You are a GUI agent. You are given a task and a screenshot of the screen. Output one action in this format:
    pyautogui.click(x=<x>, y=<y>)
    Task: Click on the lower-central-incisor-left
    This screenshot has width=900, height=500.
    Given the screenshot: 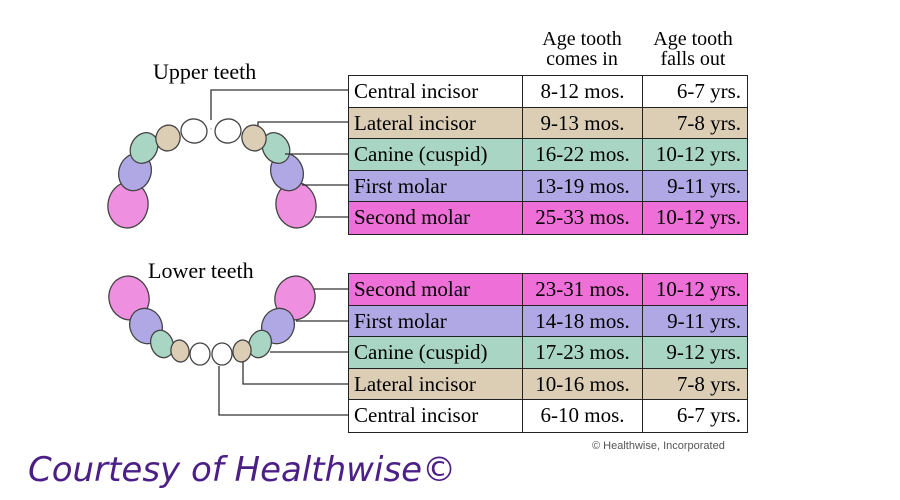 What is the action you would take?
    pyautogui.click(x=200, y=354)
    